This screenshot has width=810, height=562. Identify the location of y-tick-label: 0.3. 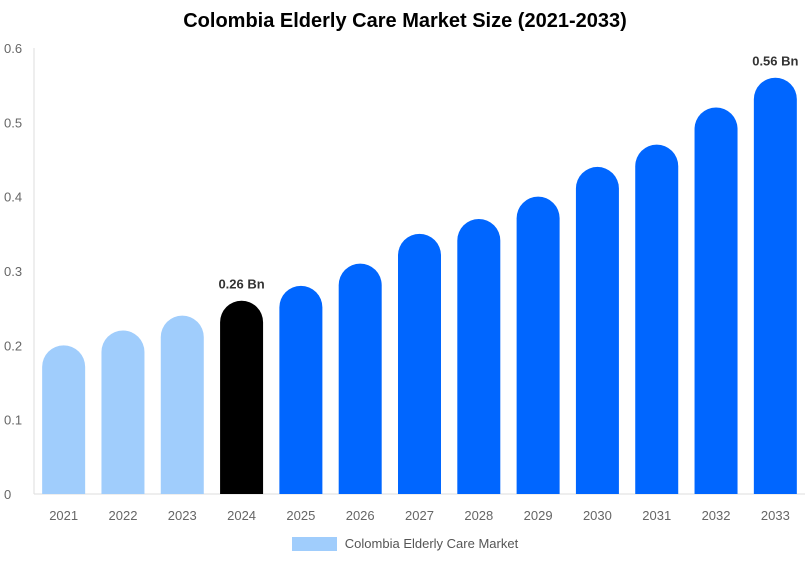
(13, 271).